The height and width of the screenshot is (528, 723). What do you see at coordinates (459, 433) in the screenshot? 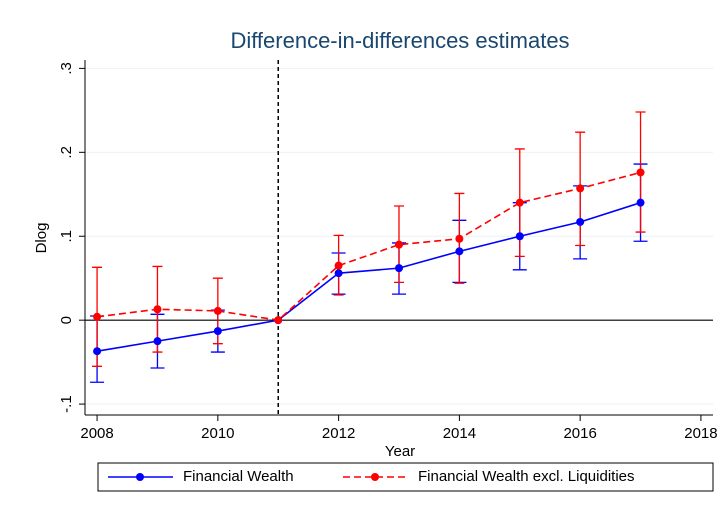
I see `x-tick-label: 2014` at bounding box center [459, 433].